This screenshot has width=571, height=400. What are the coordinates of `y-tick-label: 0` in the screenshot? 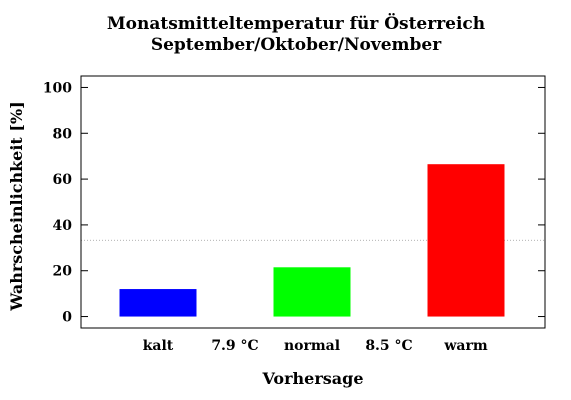 It's located at (67, 318).